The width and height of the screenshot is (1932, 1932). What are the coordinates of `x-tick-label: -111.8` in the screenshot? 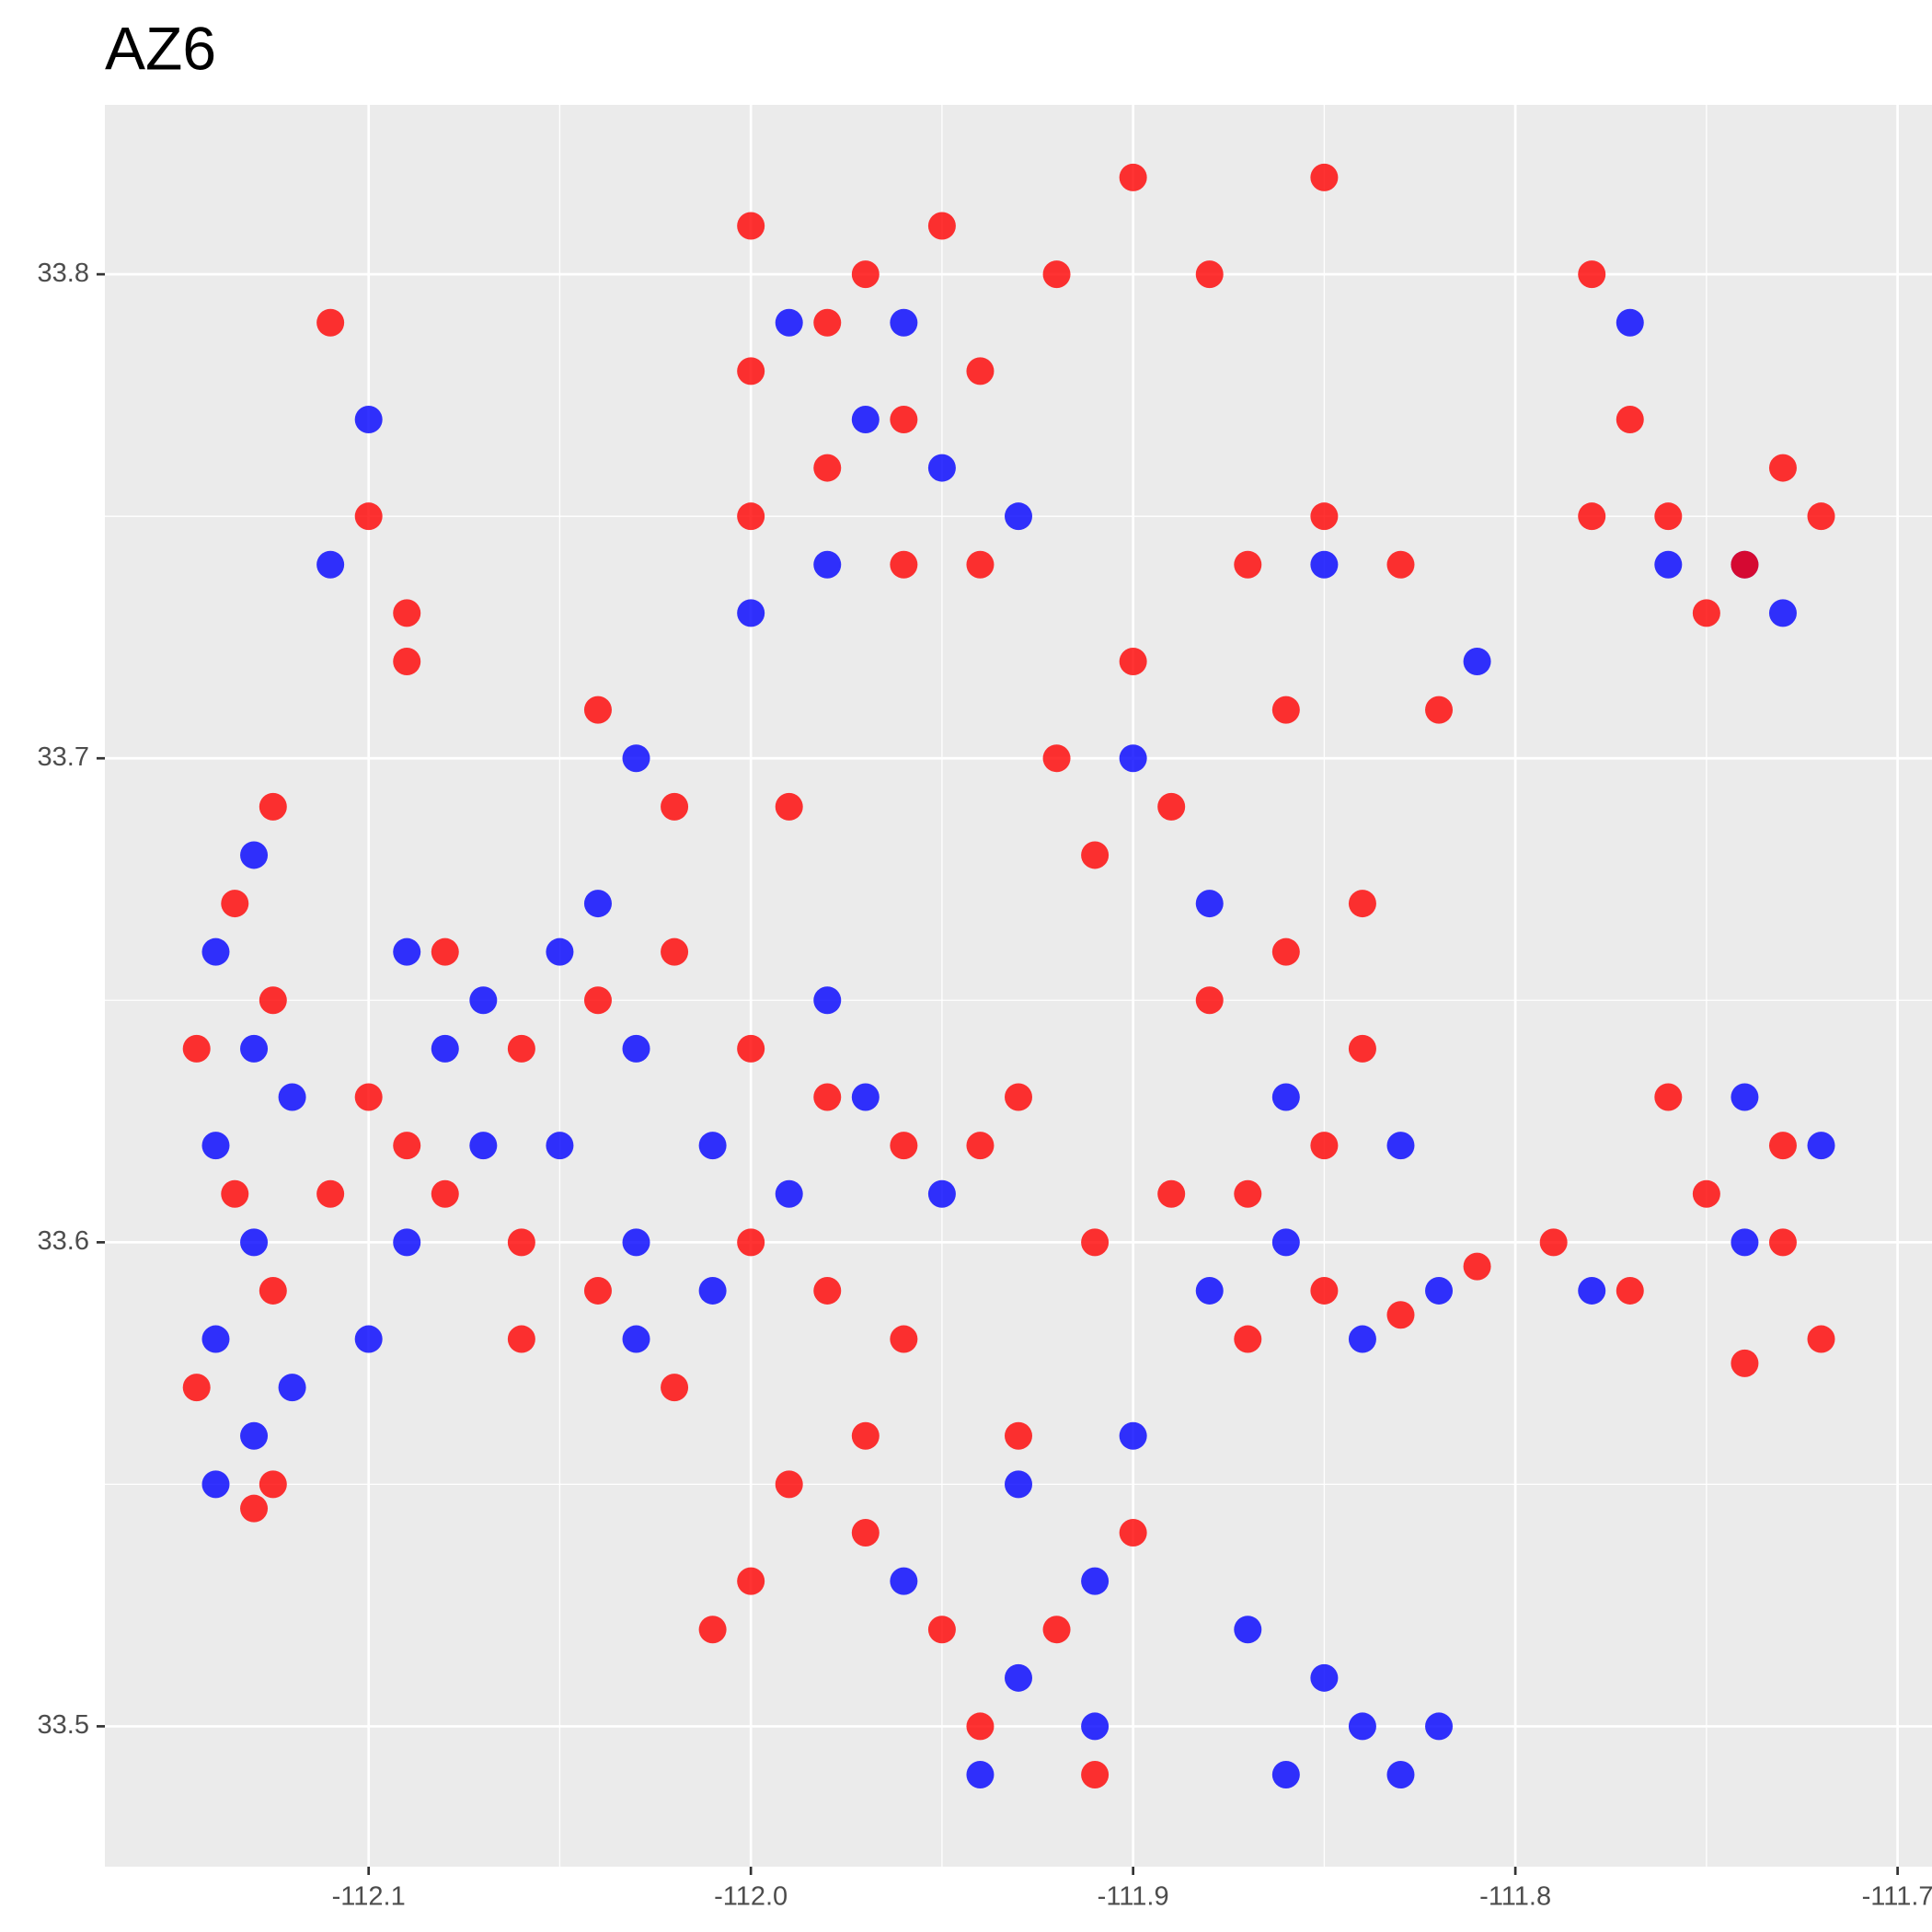 It's located at (1515, 1897).